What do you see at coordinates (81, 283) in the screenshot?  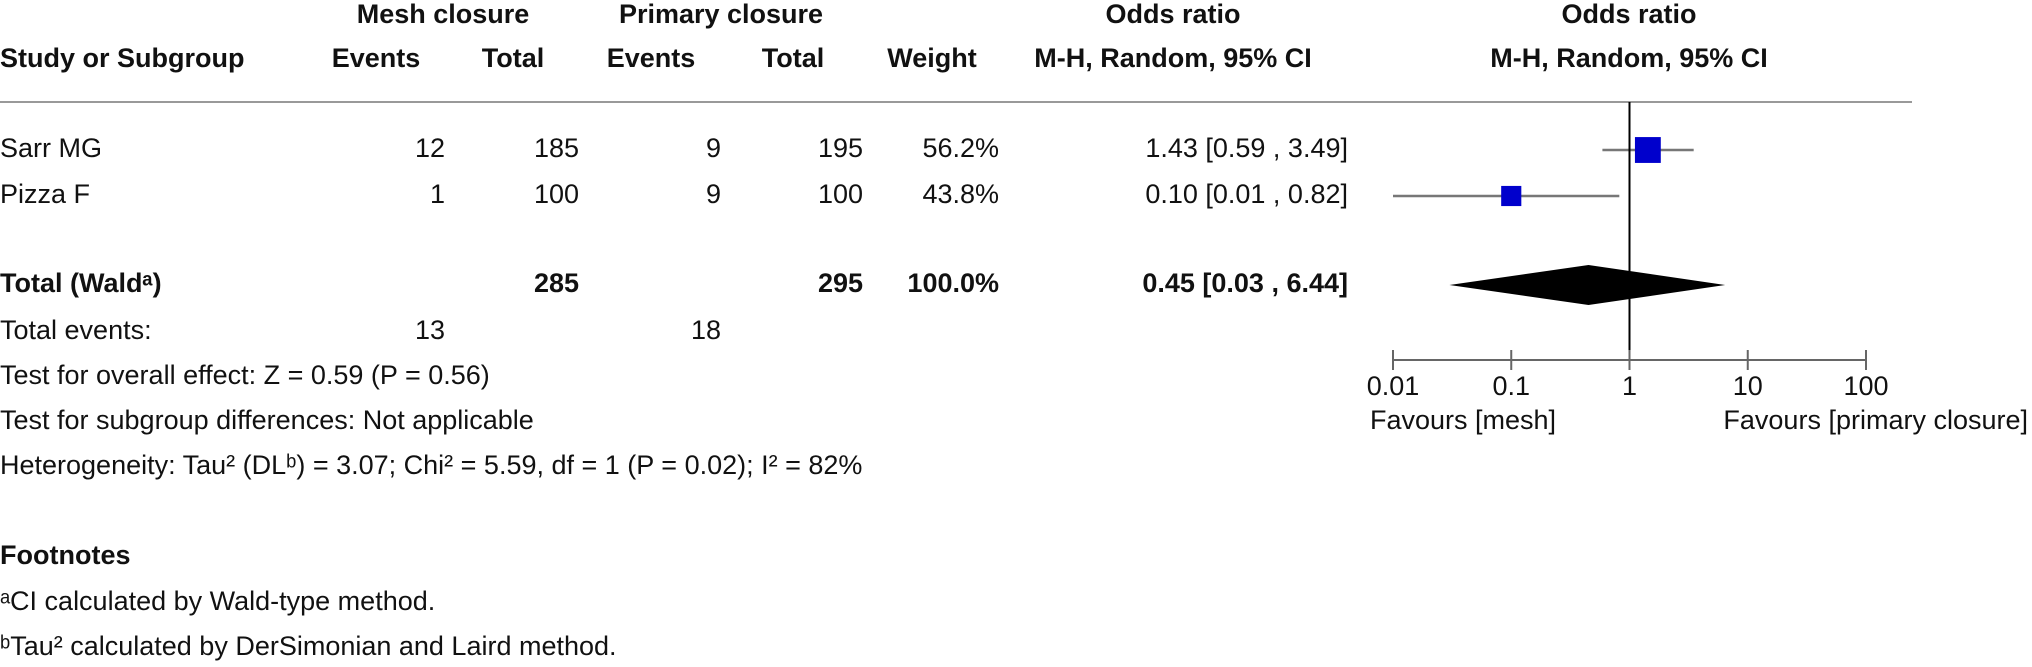 I see `total-name: Total (Waldᵃ)` at bounding box center [81, 283].